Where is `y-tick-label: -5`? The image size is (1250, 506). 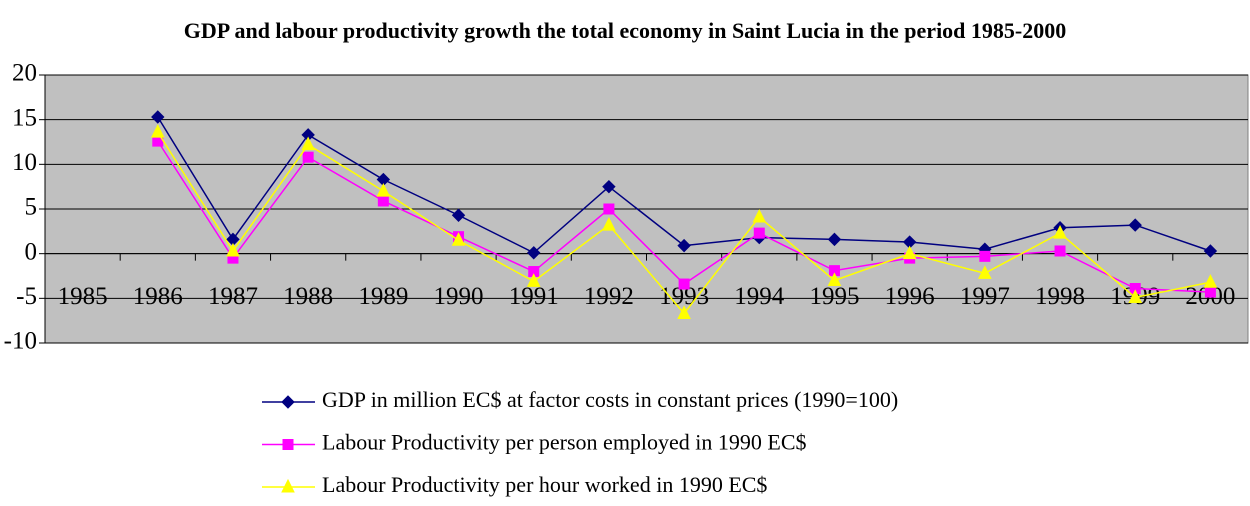
y-tick-label: -5 is located at coordinates (26, 296).